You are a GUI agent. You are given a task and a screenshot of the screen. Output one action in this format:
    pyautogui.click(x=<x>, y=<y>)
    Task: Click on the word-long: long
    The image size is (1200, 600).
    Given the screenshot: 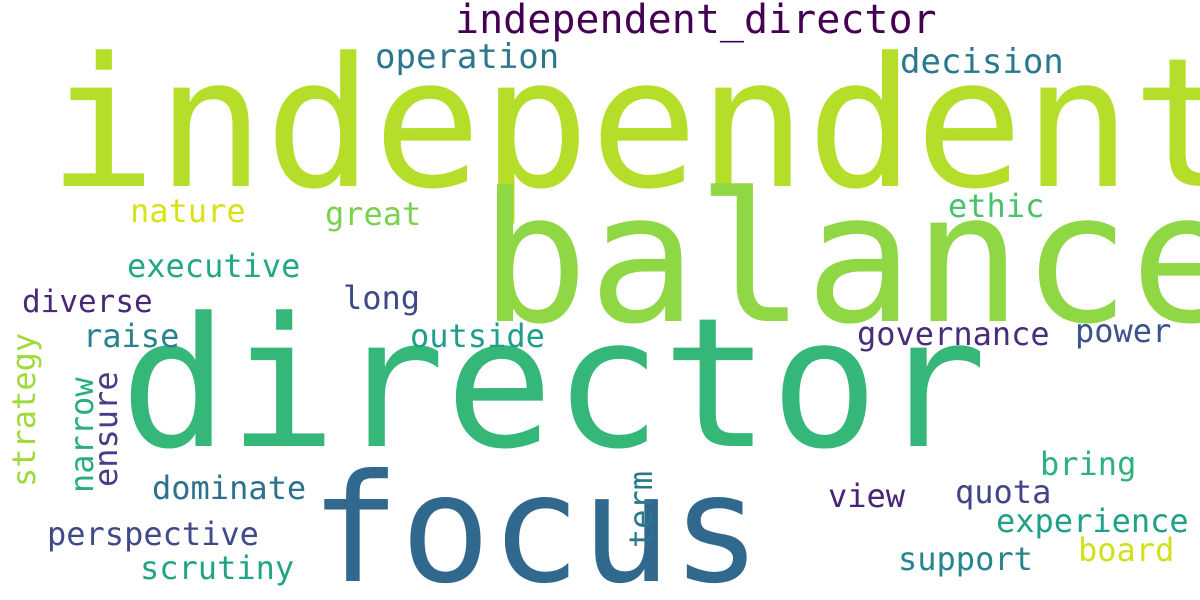 What is the action you would take?
    pyautogui.click(x=382, y=298)
    